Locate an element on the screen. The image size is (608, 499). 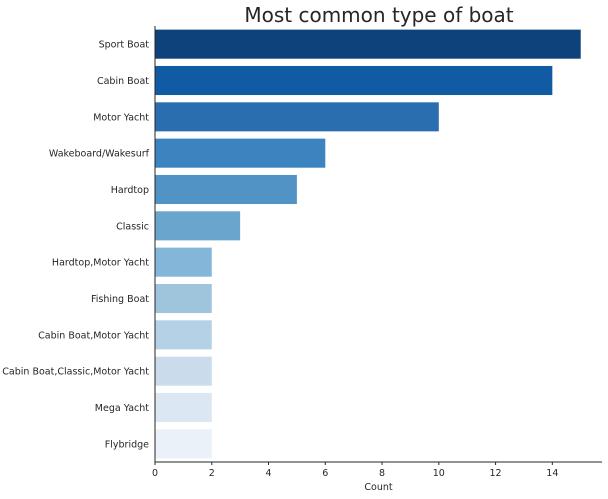
chart-title: Most common type of boat is located at coordinates (378, 15).